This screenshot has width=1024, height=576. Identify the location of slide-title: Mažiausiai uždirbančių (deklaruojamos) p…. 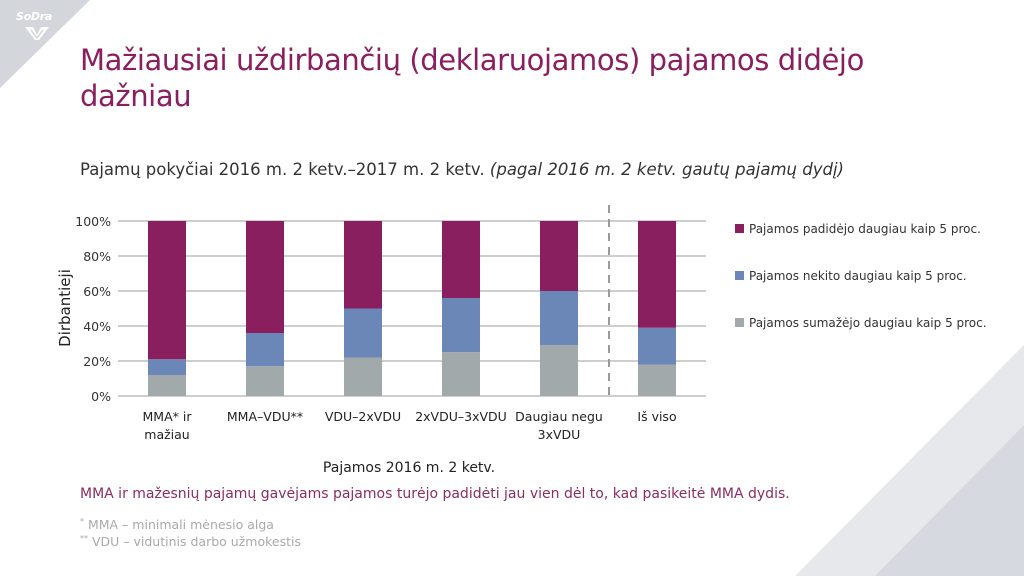
(472, 78).